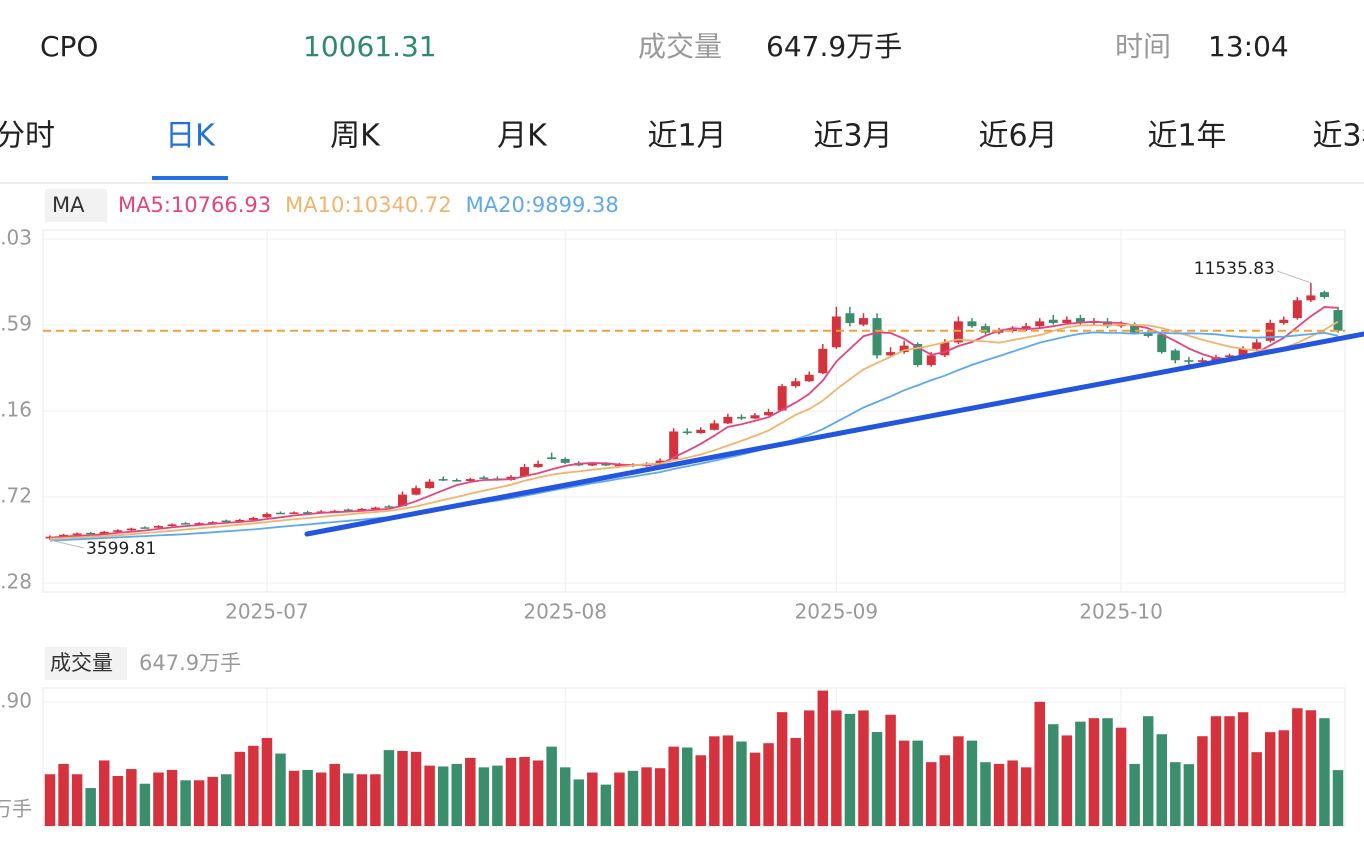 The image size is (1364, 844). I want to click on tab: 月K, so click(522, 136).